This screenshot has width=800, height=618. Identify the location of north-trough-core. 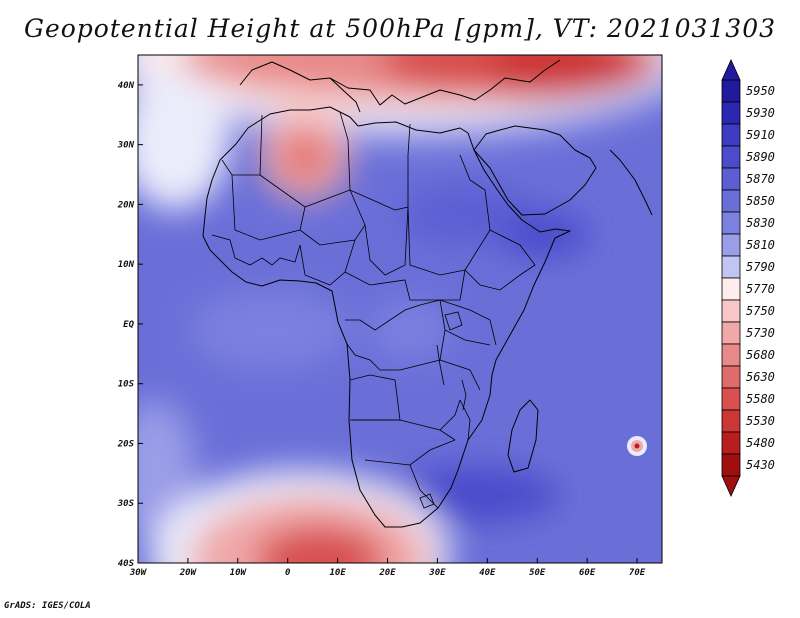
(560, 75).